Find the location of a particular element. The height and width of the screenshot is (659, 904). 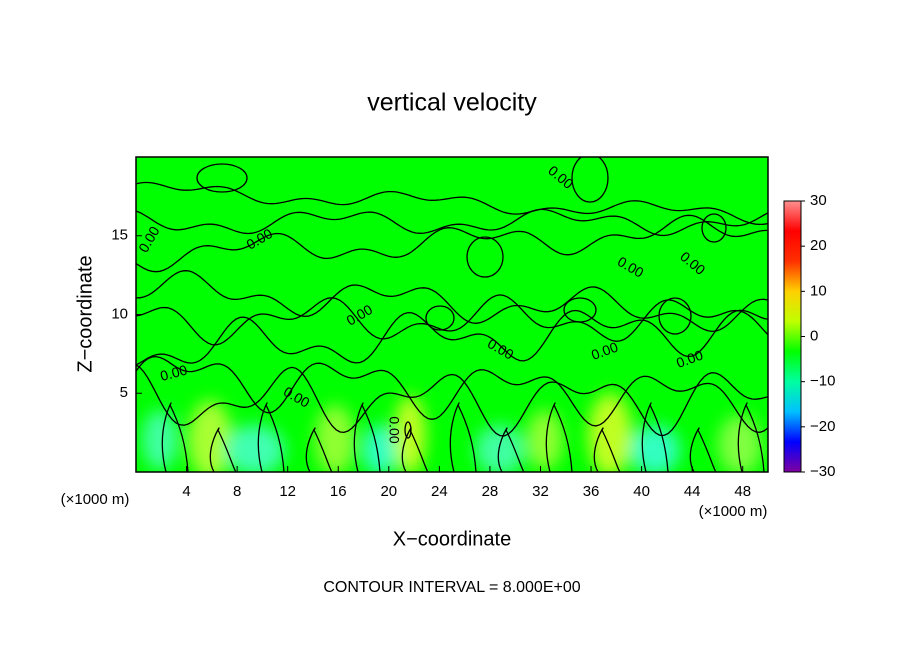

x-tick-label: 8 is located at coordinates (237, 491).